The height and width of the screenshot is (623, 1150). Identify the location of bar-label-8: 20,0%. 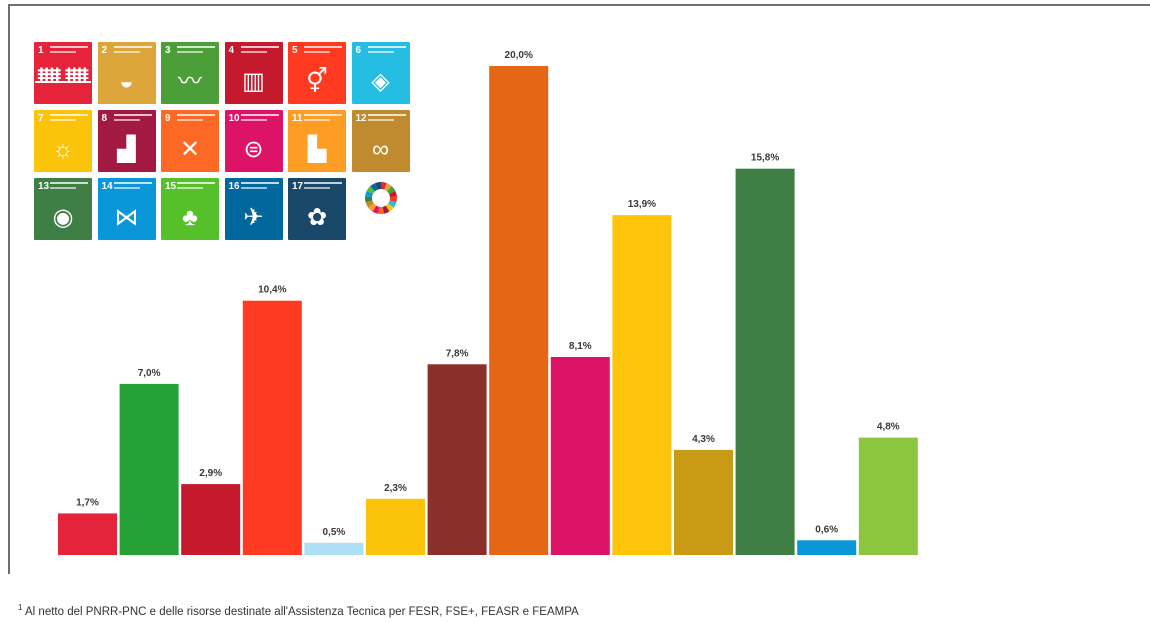
(519, 55).